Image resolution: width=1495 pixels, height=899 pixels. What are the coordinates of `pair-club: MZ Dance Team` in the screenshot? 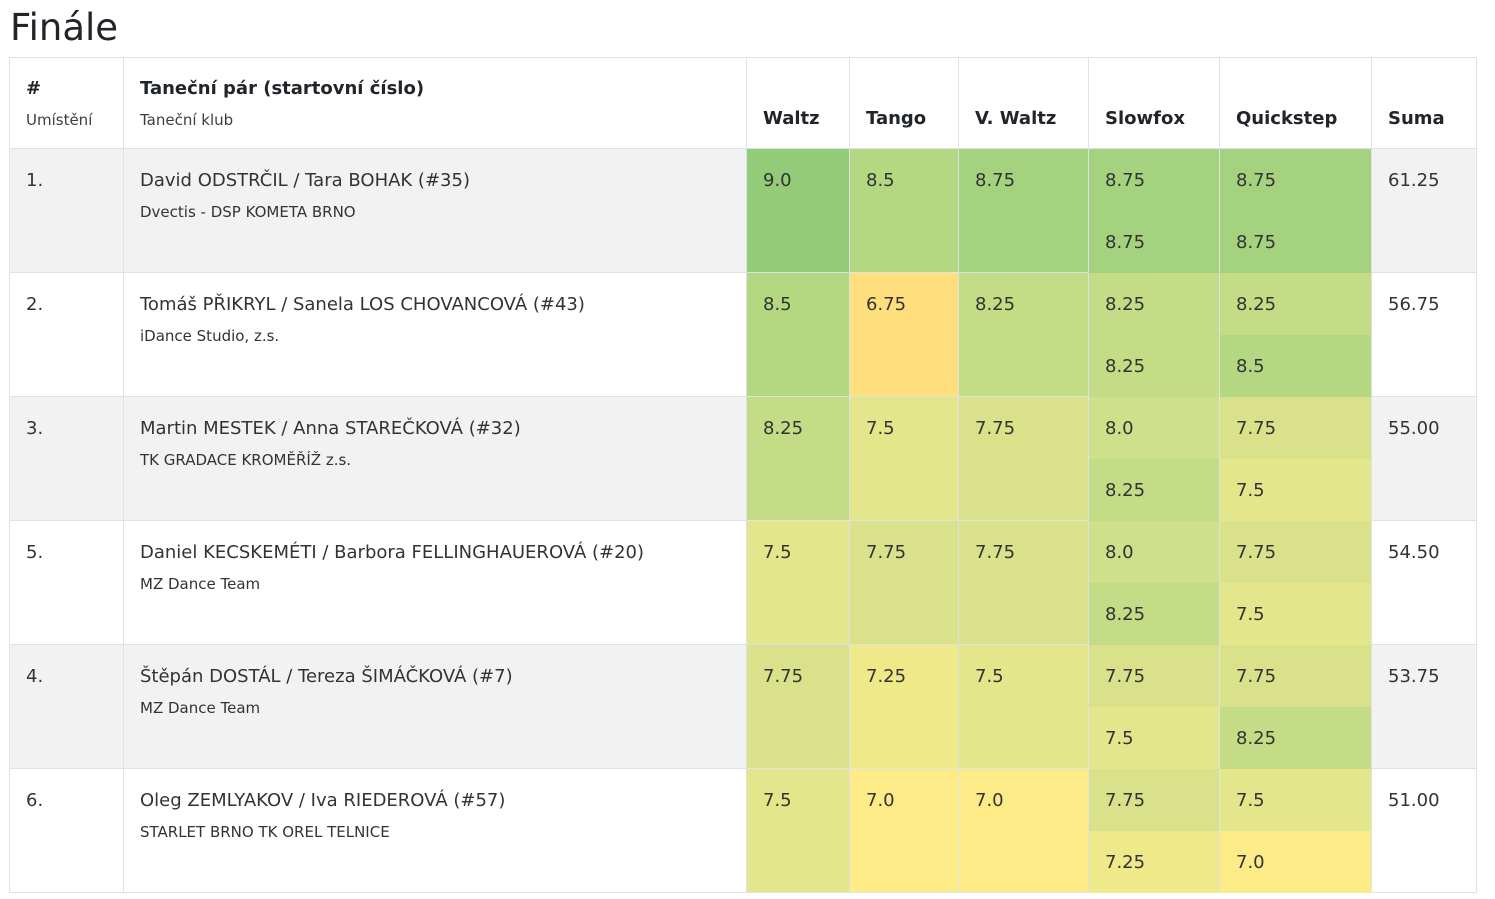 It's located at (200, 584).